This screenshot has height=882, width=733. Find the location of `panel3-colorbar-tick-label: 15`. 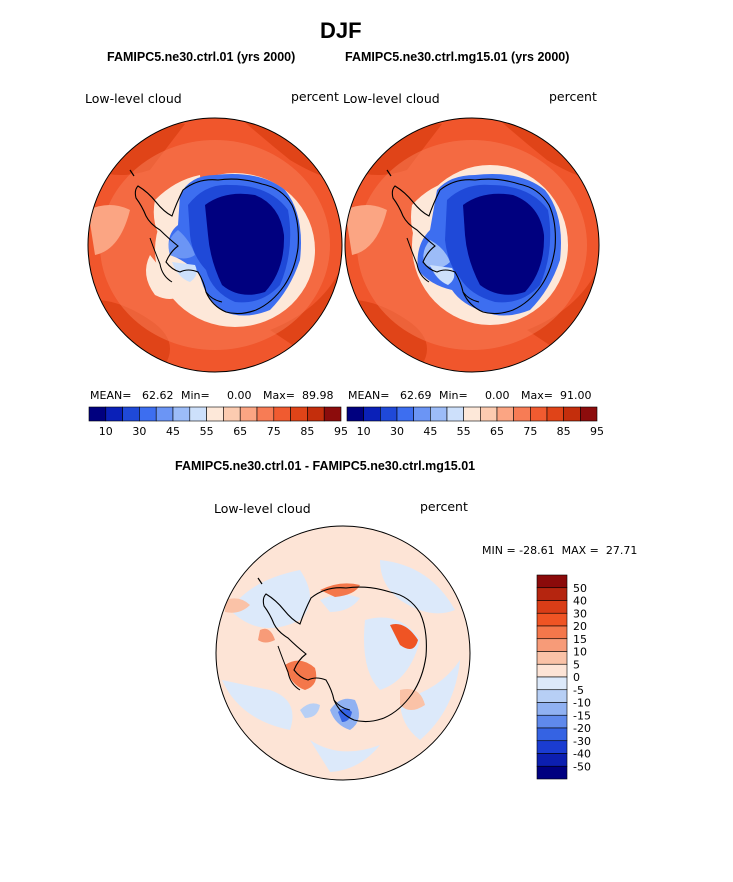

panel3-colorbar-tick-label: 15 is located at coordinates (580, 639).